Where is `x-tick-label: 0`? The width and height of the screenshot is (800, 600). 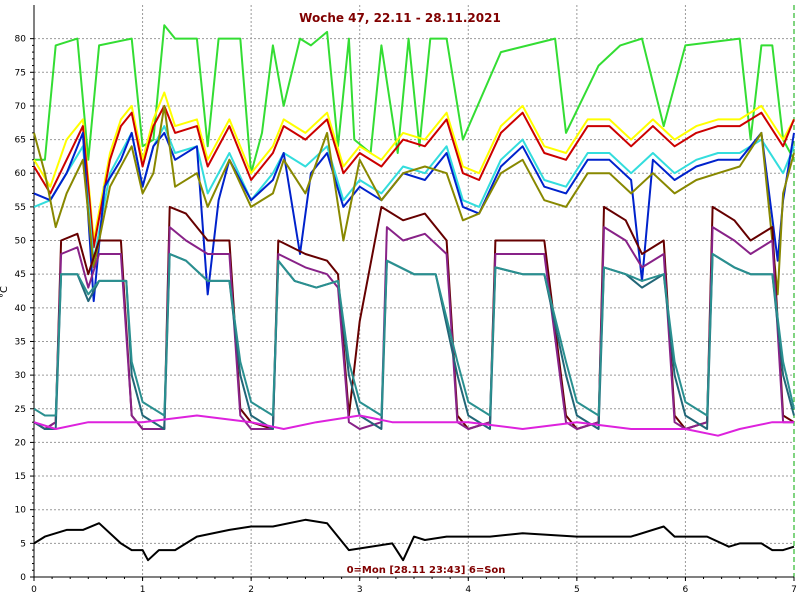 x-tick-label: 0 is located at coordinates (34, 590).